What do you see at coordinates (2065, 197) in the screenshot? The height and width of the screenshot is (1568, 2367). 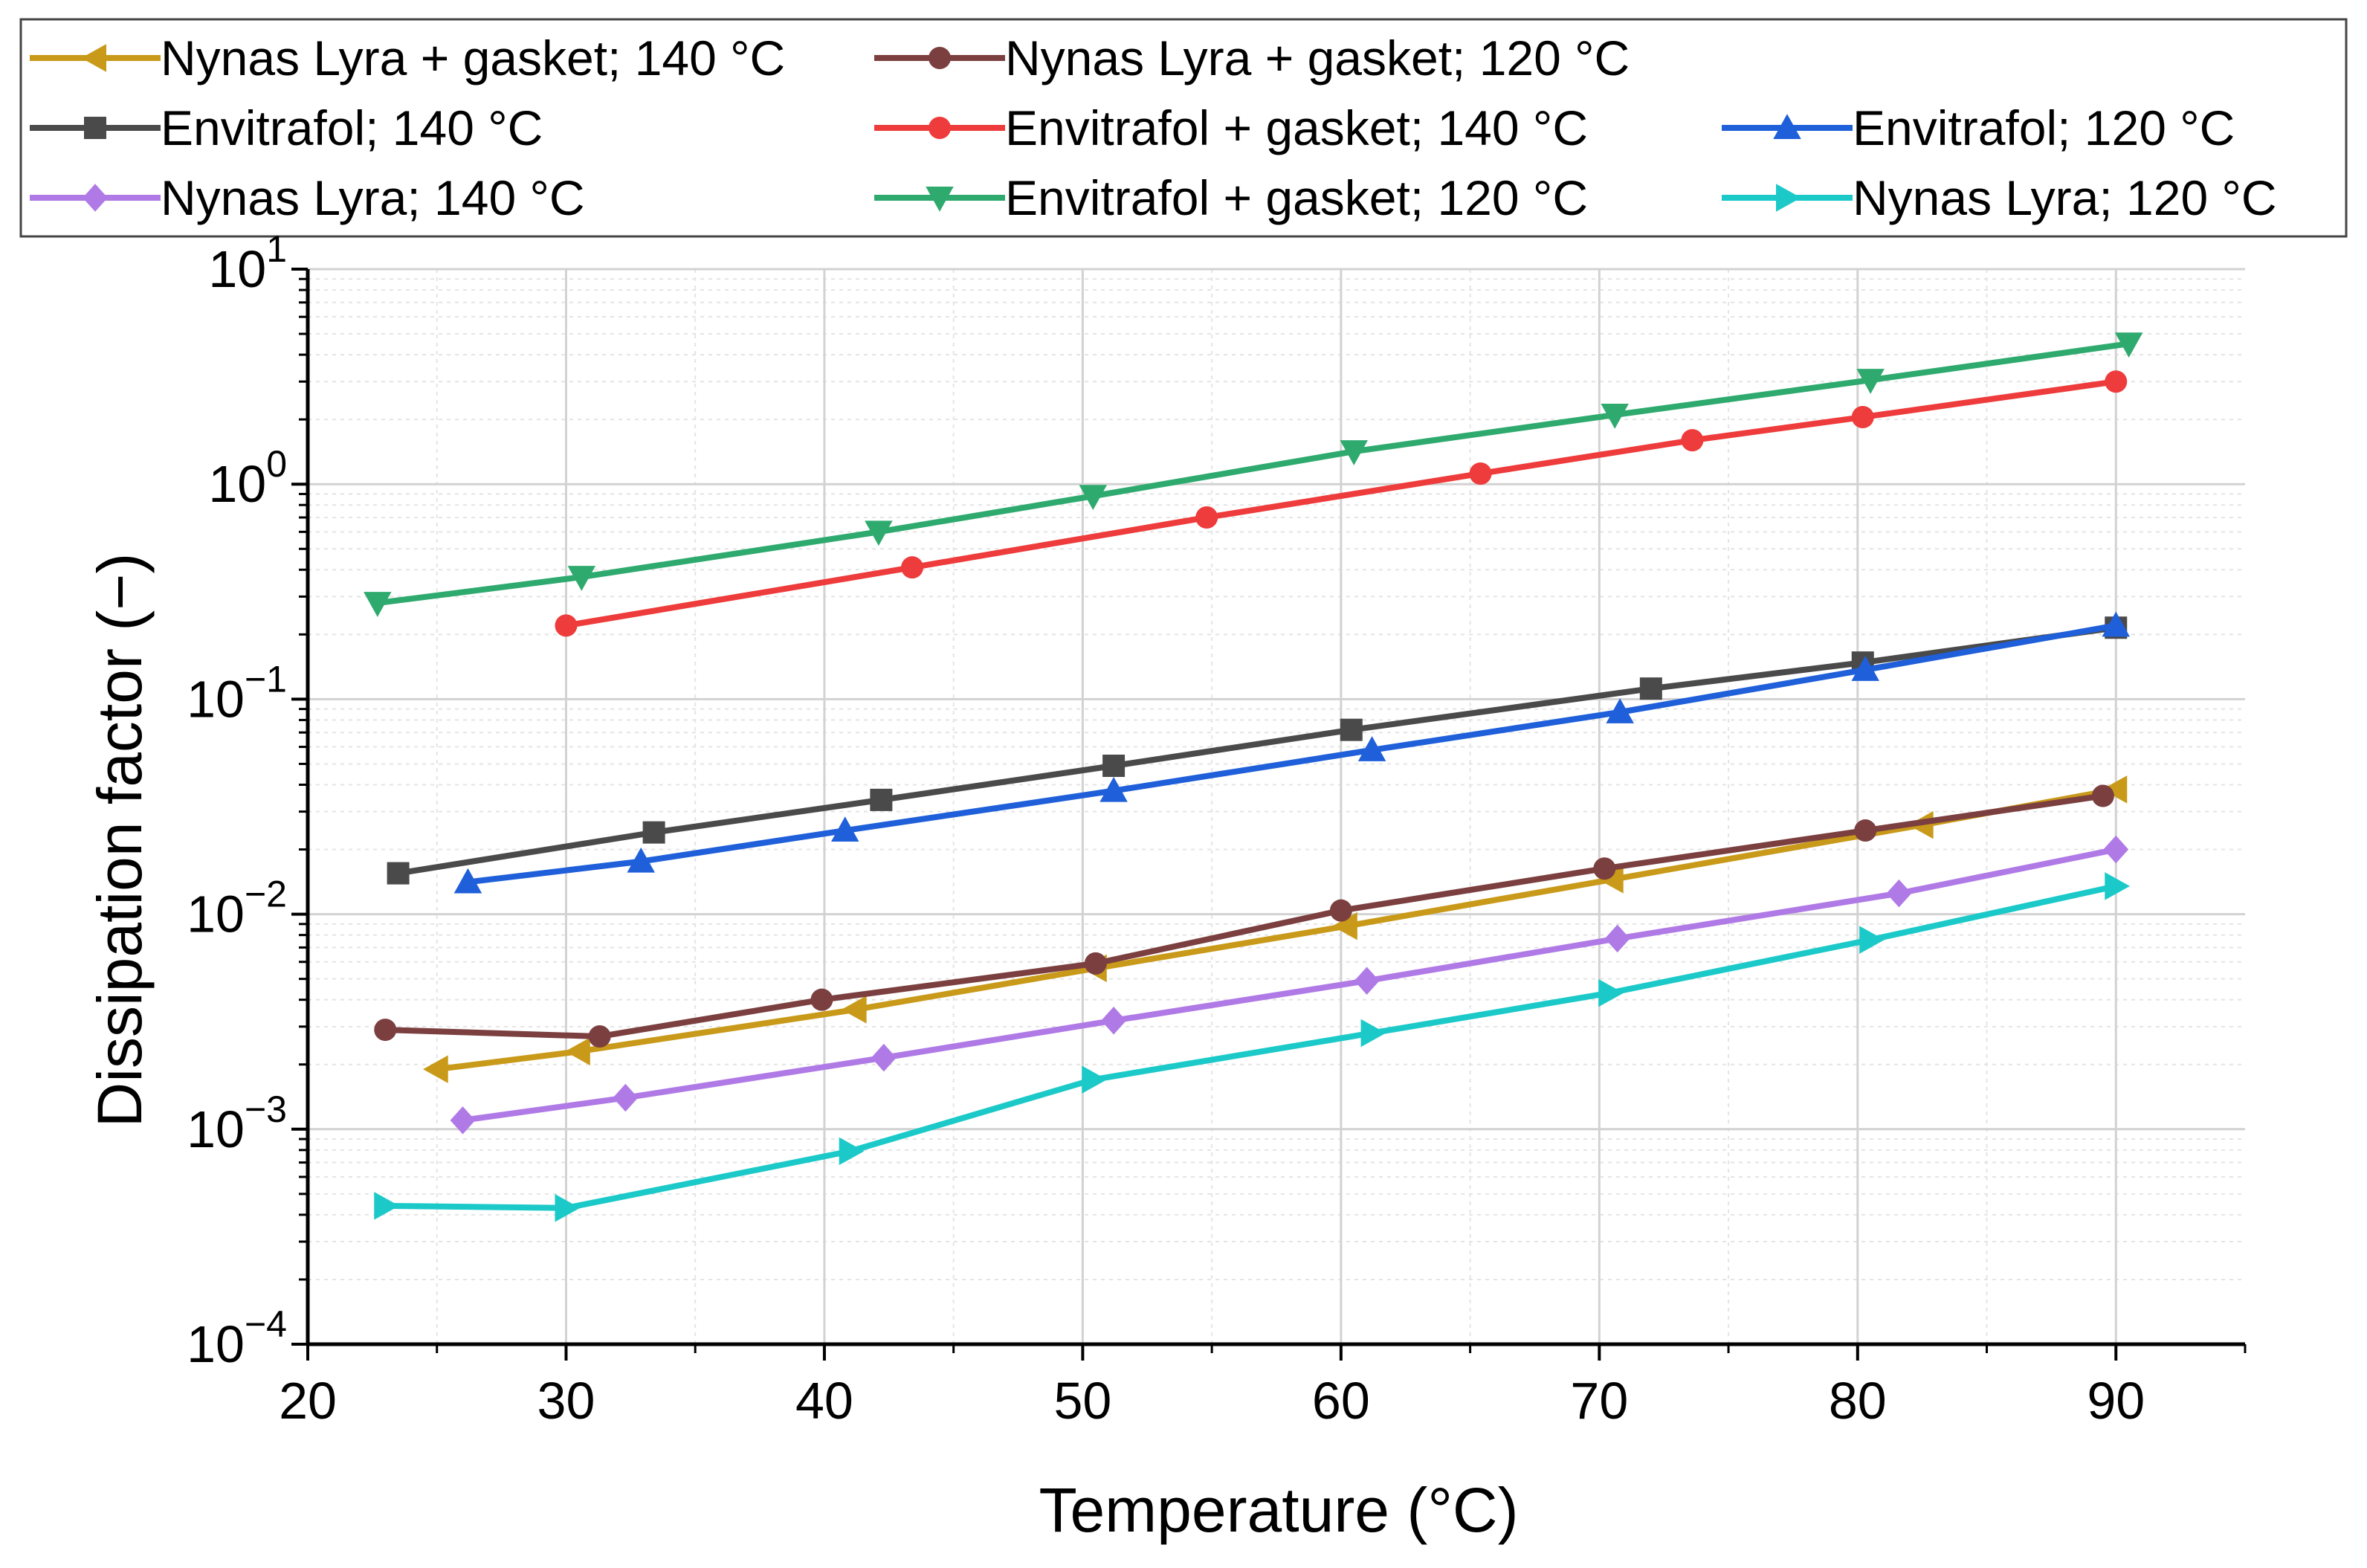 I see `legend-label: Nynas Lyra; 120 °C` at bounding box center [2065, 197].